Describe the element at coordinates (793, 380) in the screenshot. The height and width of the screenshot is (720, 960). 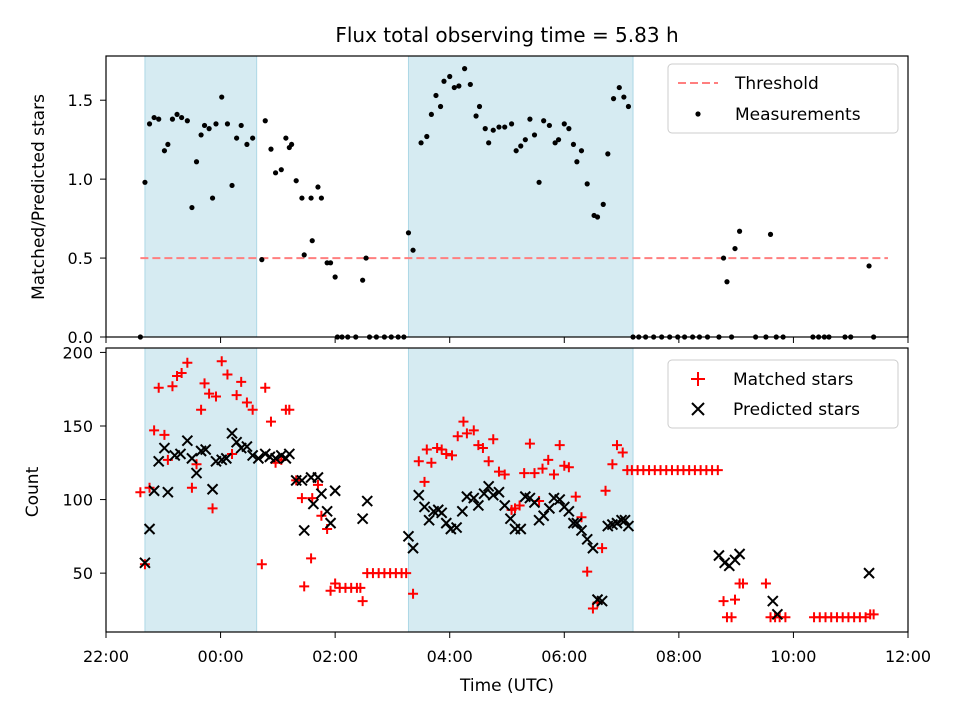
I see `legend-matched-label: Matched stars` at that location.